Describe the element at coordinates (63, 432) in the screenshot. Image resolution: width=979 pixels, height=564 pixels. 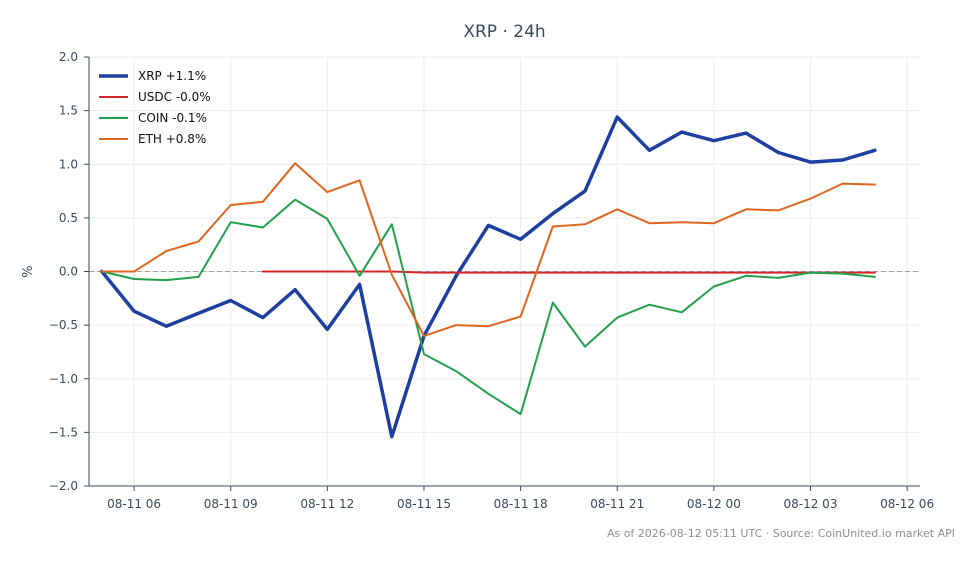
I see `y-tick-label: −1.5` at that location.